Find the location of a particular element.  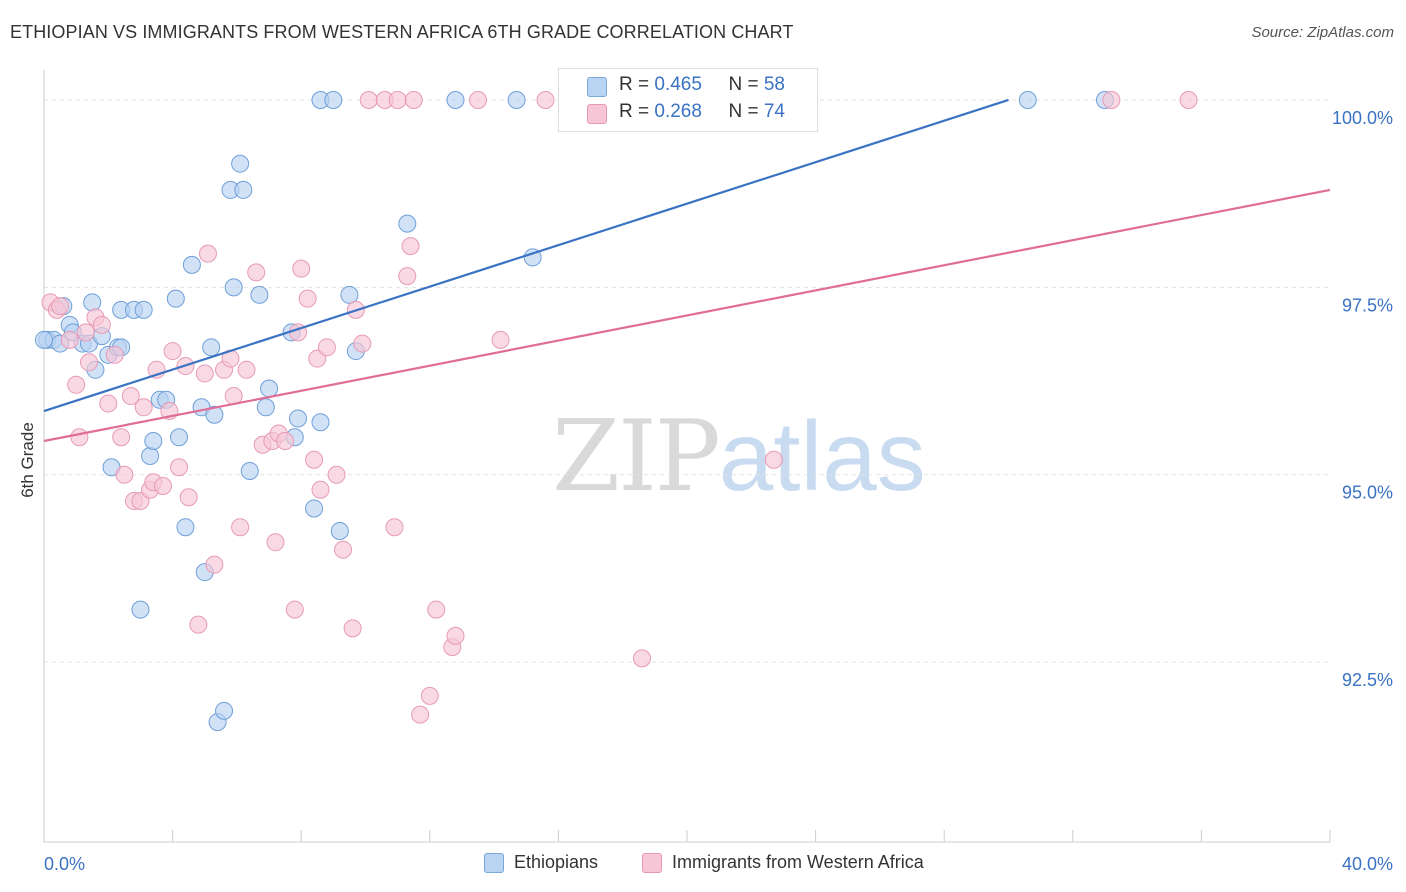

legend-pink-n-value: 74 is located at coordinates (774, 111).